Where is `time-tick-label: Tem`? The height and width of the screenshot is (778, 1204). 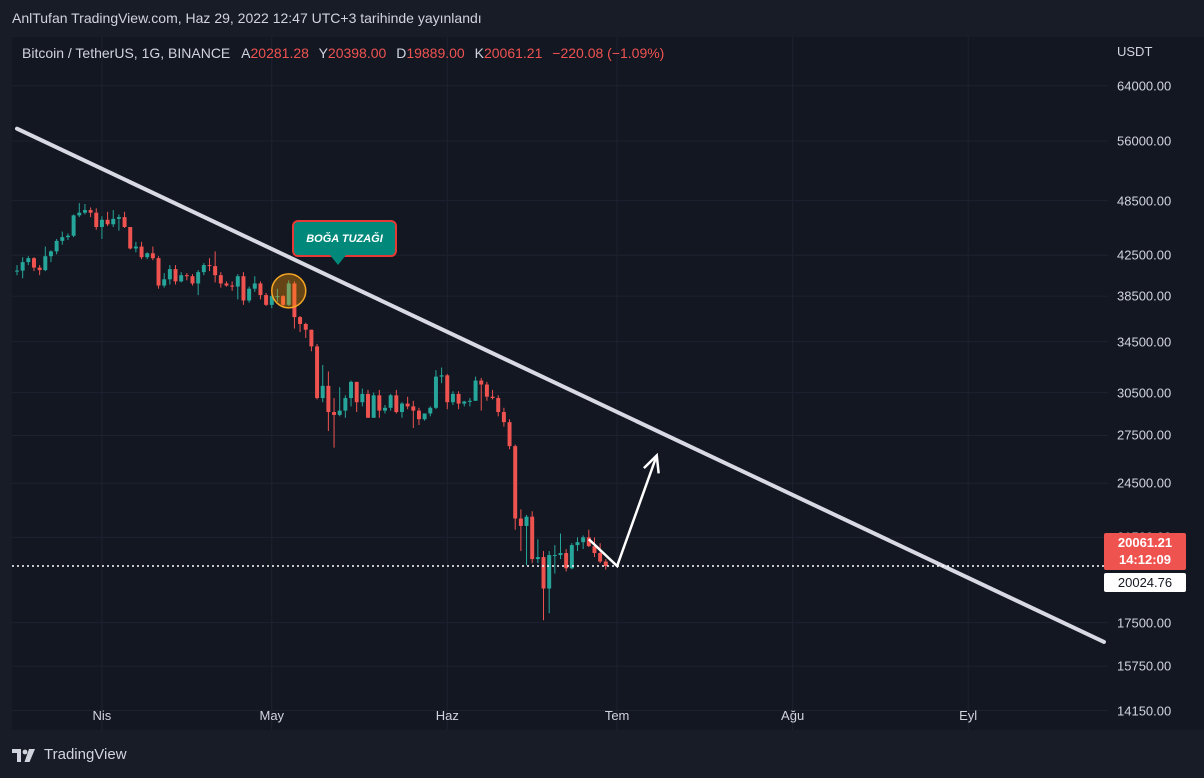
time-tick-label: Tem is located at coordinates (617, 715).